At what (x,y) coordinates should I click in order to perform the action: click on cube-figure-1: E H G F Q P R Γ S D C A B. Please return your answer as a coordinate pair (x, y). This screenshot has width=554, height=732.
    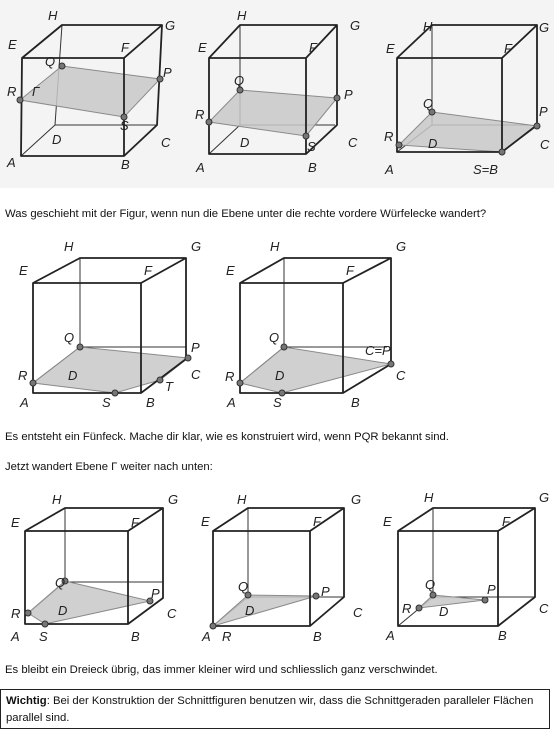
    Looking at the image, I should click on (92, 92).